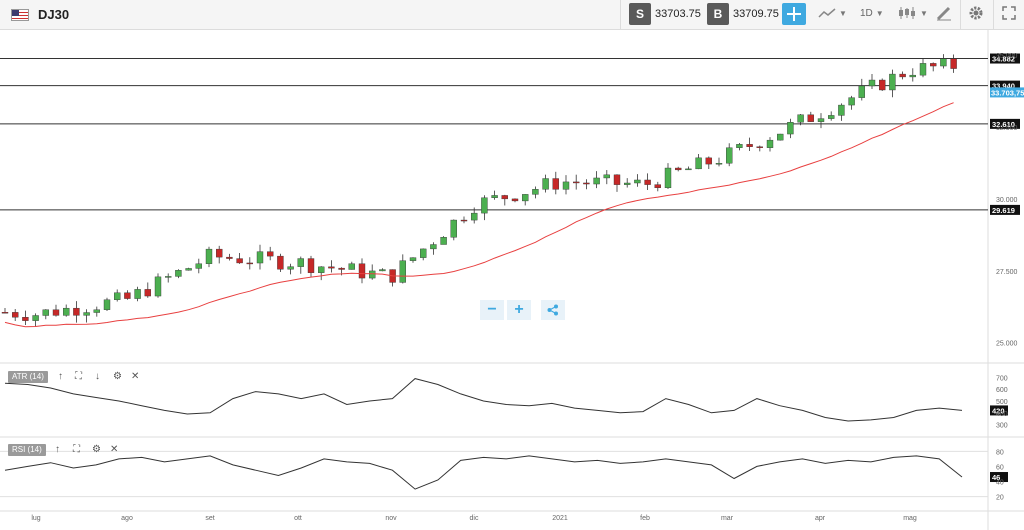 The image size is (1024, 530). Describe the element at coordinates (1002, 414) in the screenshot. I see `atr-axis-tick-label: 400` at that location.